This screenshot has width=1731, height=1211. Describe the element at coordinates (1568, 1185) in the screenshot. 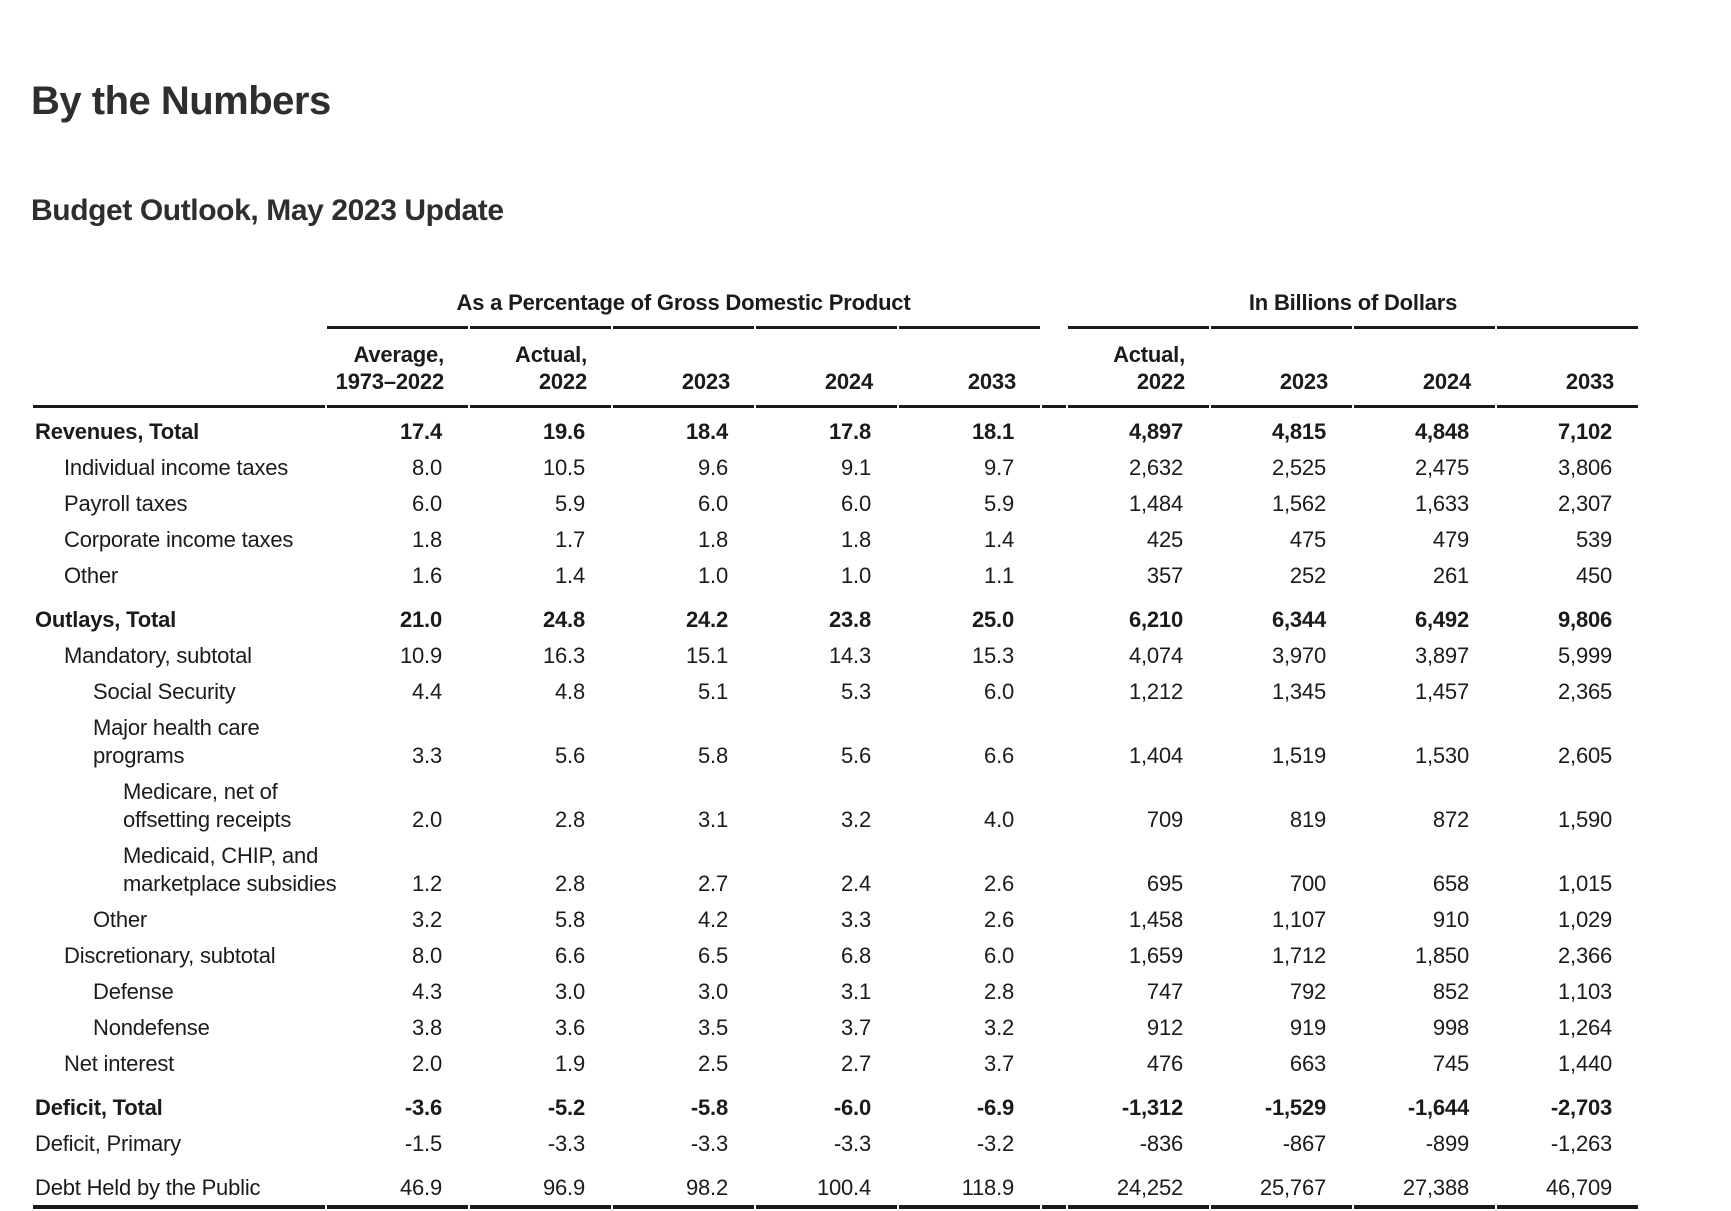

I see `usd-value: 46,709` at that location.